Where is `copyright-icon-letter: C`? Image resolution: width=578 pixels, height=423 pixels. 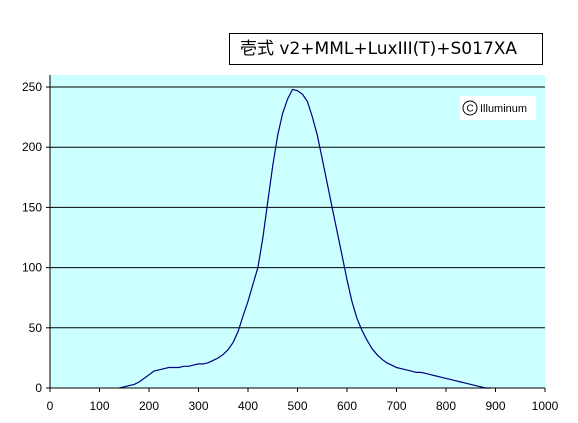 copyright-icon-letter: C is located at coordinates (470, 109).